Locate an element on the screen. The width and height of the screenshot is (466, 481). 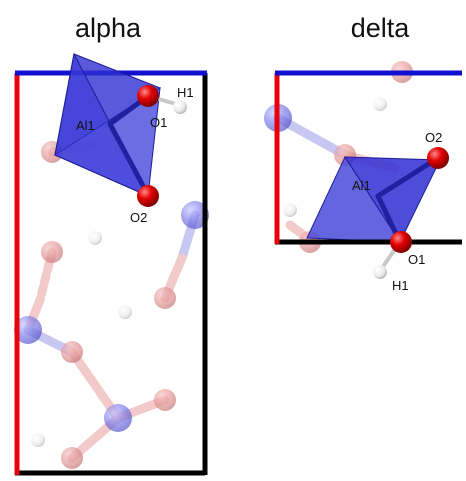
delta-label-o2: O2 is located at coordinates (433, 137).